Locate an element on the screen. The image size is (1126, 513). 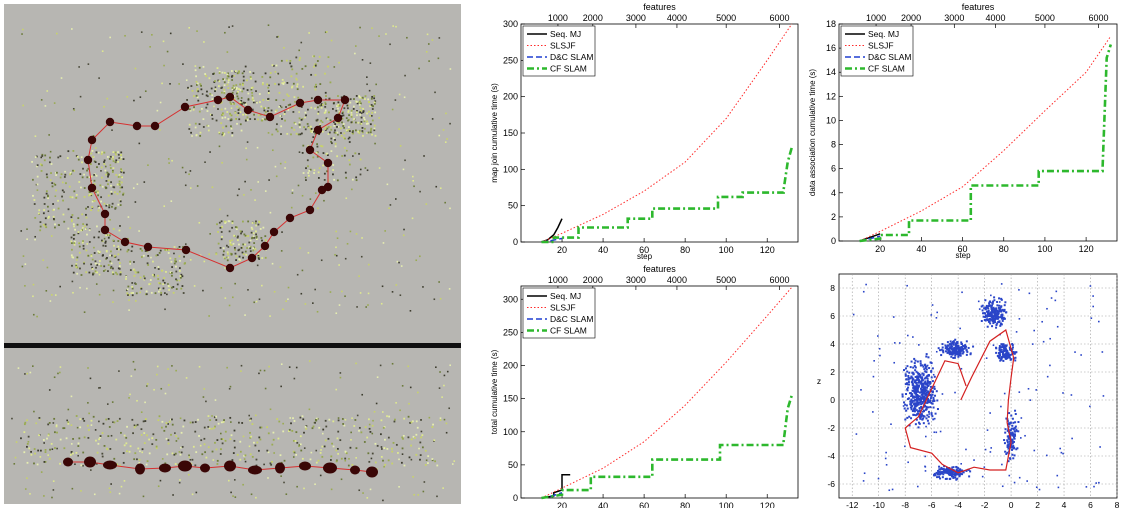
y-tick-label: 150 is located at coordinates (510, 399).